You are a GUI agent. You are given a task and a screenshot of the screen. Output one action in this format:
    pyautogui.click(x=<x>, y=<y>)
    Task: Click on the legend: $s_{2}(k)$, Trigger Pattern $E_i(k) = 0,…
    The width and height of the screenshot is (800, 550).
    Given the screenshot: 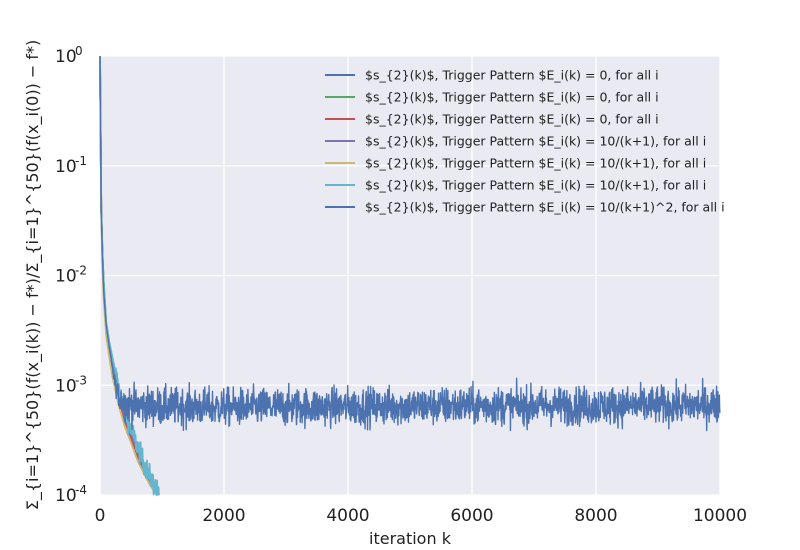 What is the action you would take?
    pyautogui.click(x=525, y=141)
    